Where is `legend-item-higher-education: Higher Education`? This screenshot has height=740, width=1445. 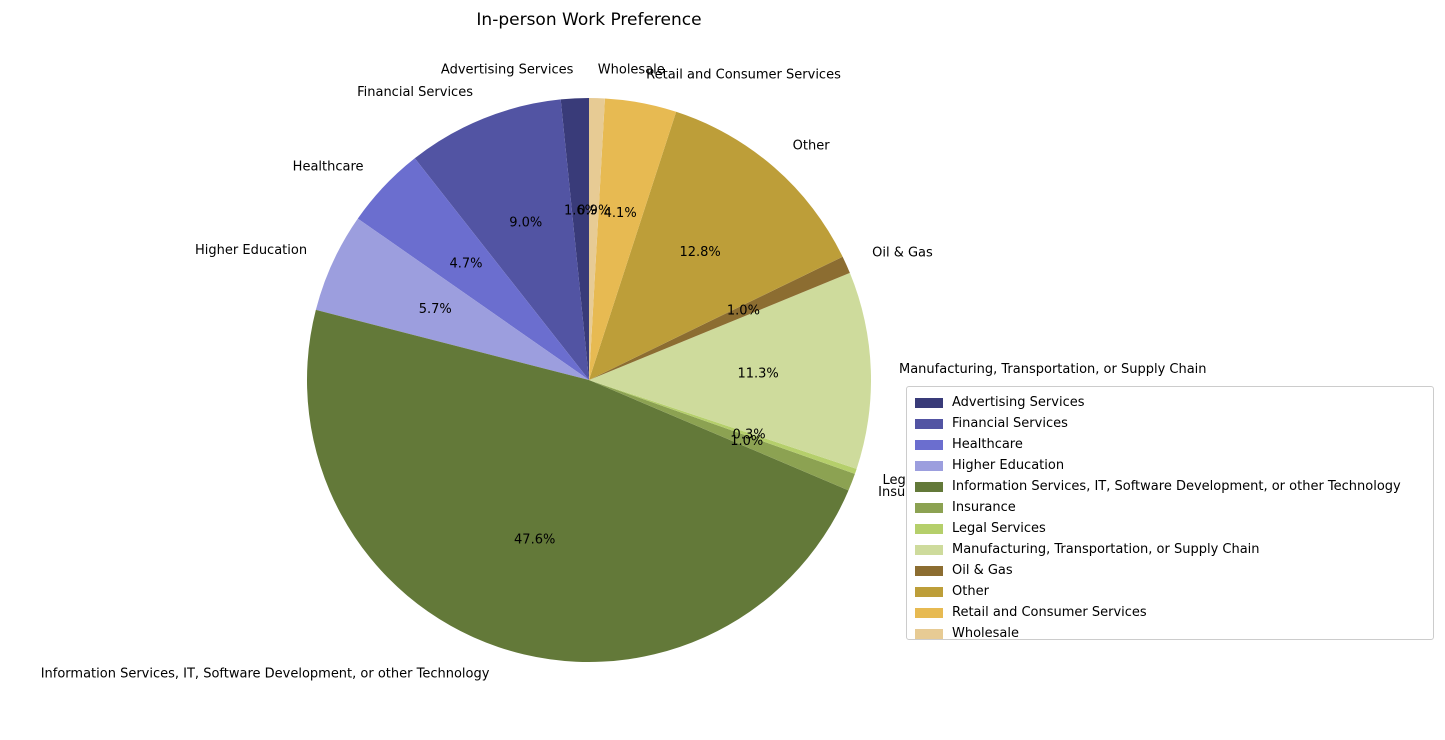
legend-item-higher-education: Higher Education is located at coordinates (1174, 465).